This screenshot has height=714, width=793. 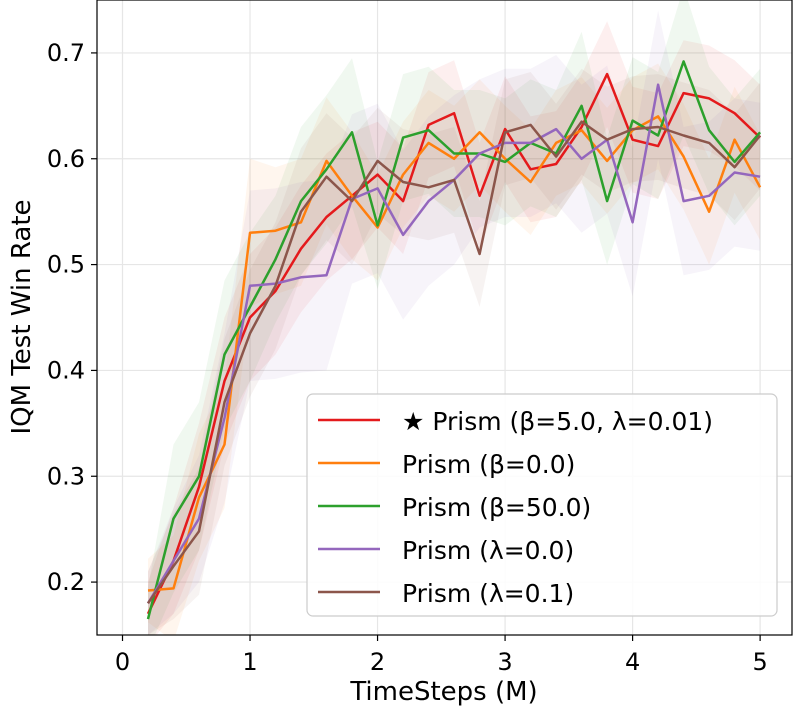 I want to click on legend-entry: Prism (β=50.0), so click(x=454, y=507).